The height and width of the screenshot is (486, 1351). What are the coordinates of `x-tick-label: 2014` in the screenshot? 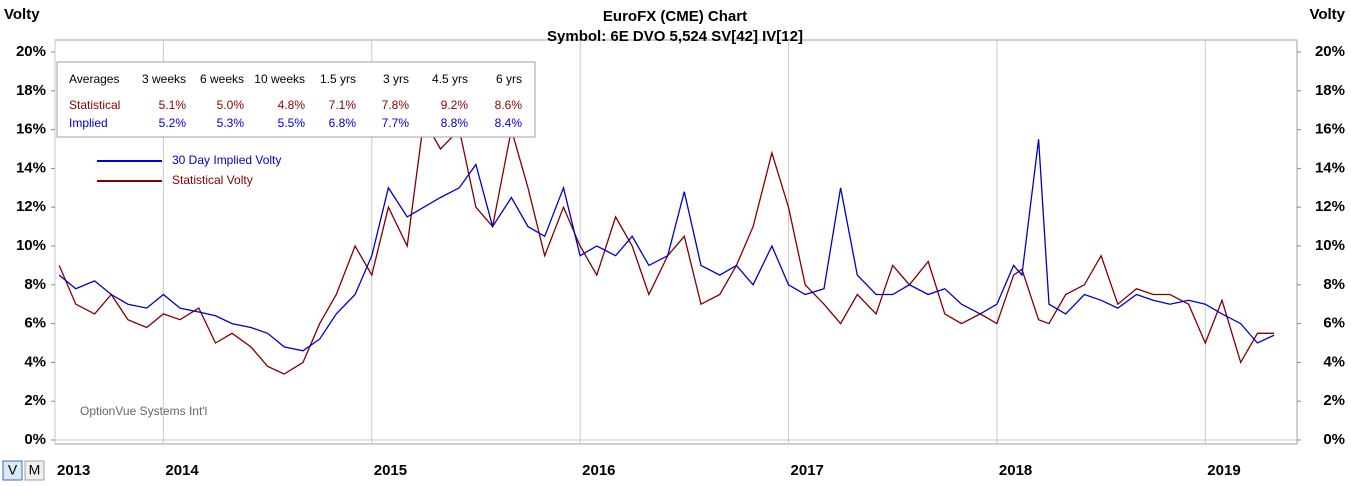 It's located at (182, 470).